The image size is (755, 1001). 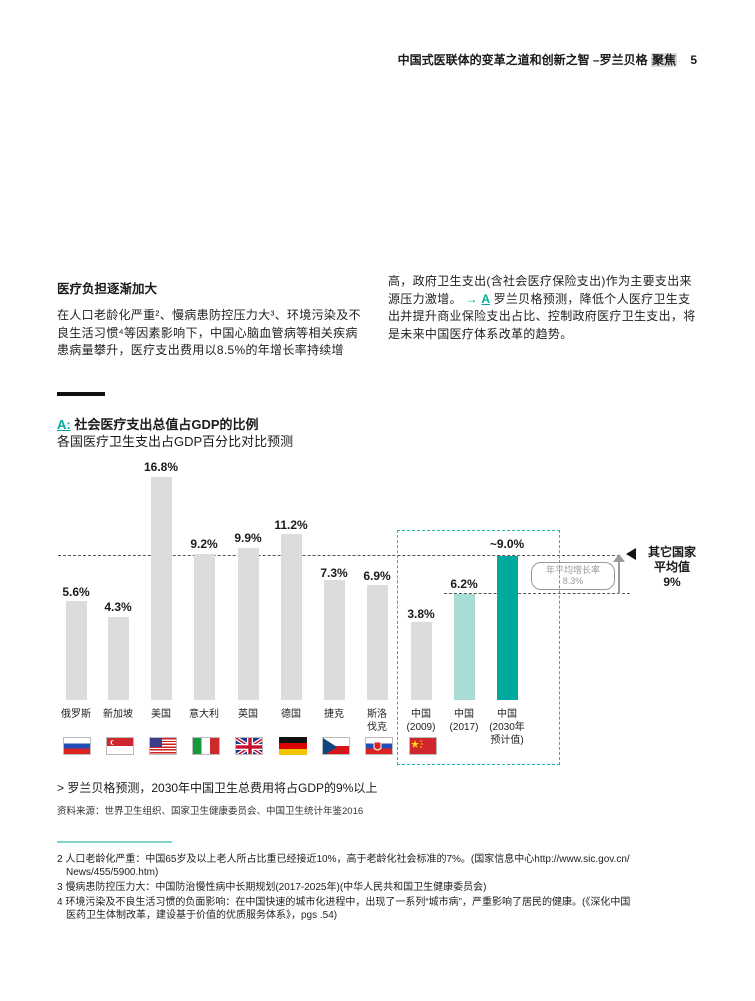 What do you see at coordinates (423, 746) in the screenshot?
I see `china-flag-icon` at bounding box center [423, 746].